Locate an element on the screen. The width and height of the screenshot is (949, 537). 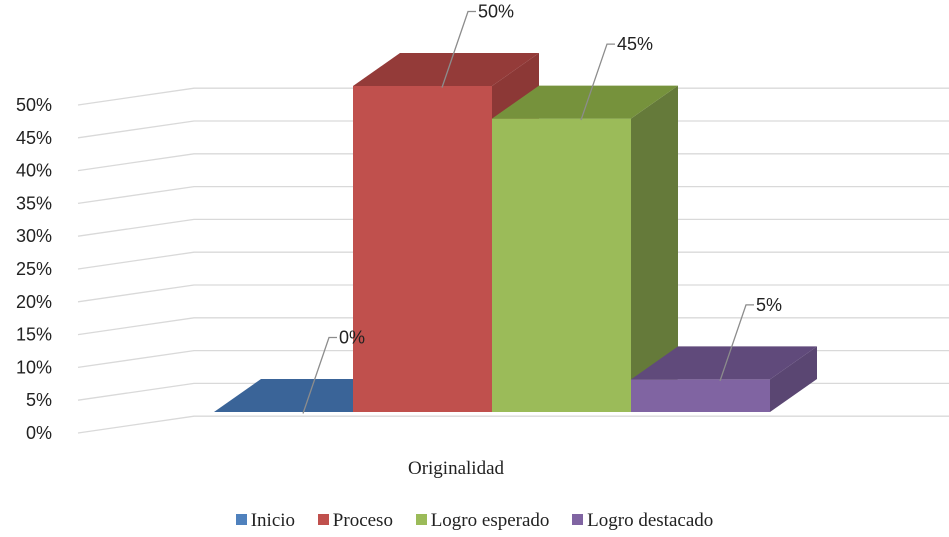
leader-line-inicio is located at coordinates (319, 375).